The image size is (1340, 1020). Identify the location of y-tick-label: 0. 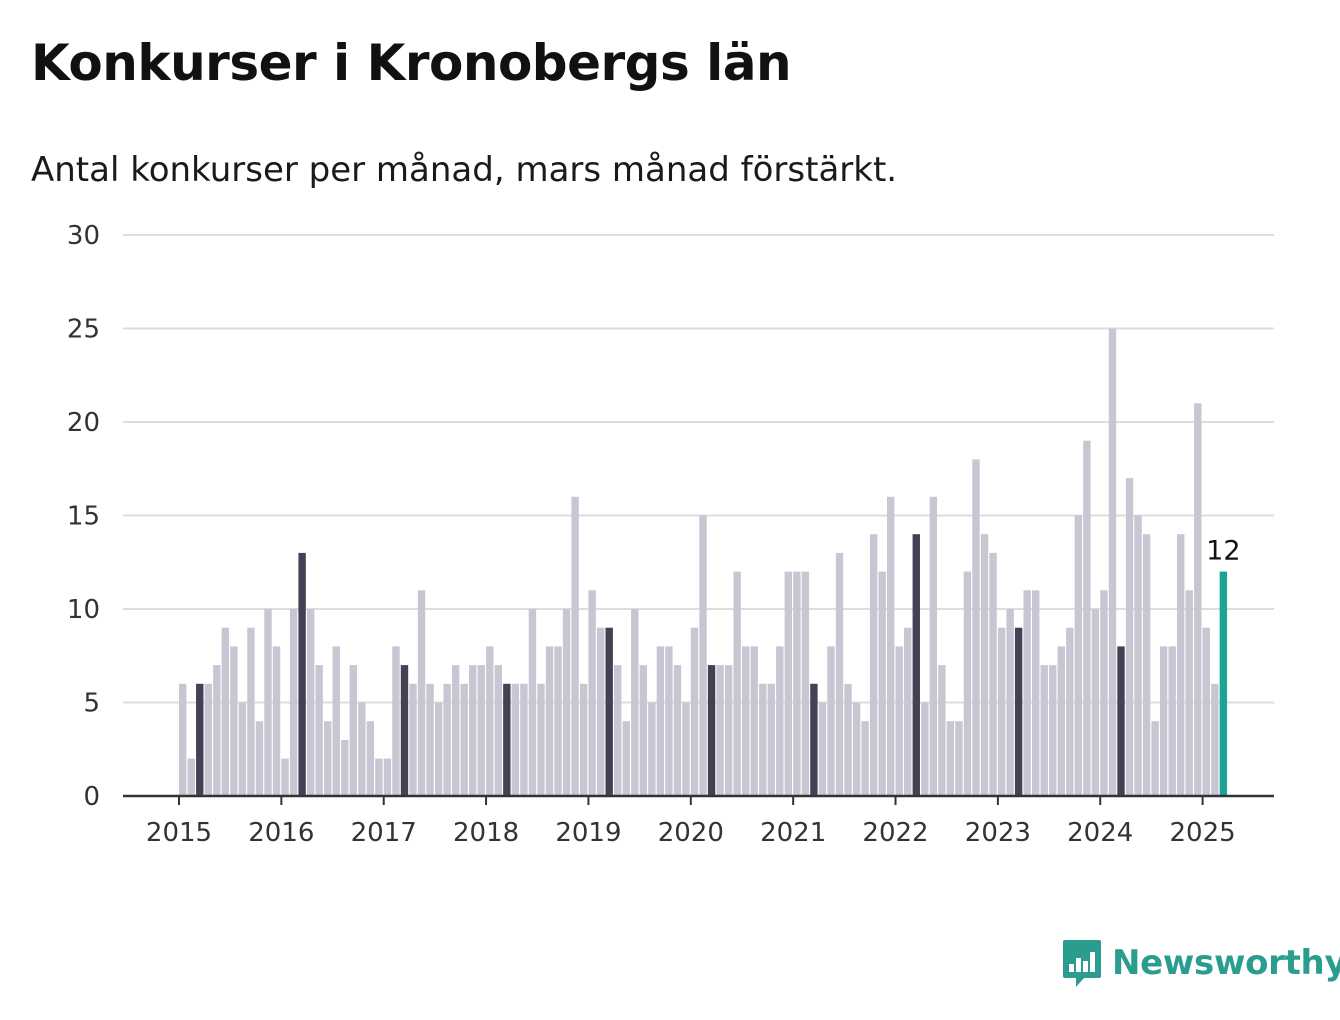
(91, 797).